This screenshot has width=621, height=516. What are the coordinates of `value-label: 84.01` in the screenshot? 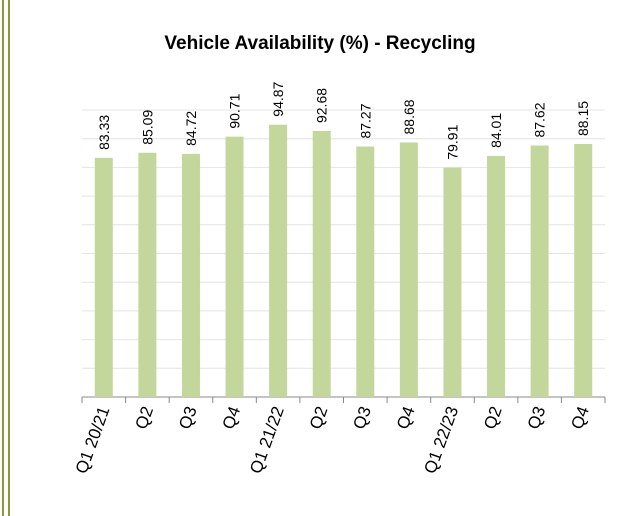 It's located at (496, 130).